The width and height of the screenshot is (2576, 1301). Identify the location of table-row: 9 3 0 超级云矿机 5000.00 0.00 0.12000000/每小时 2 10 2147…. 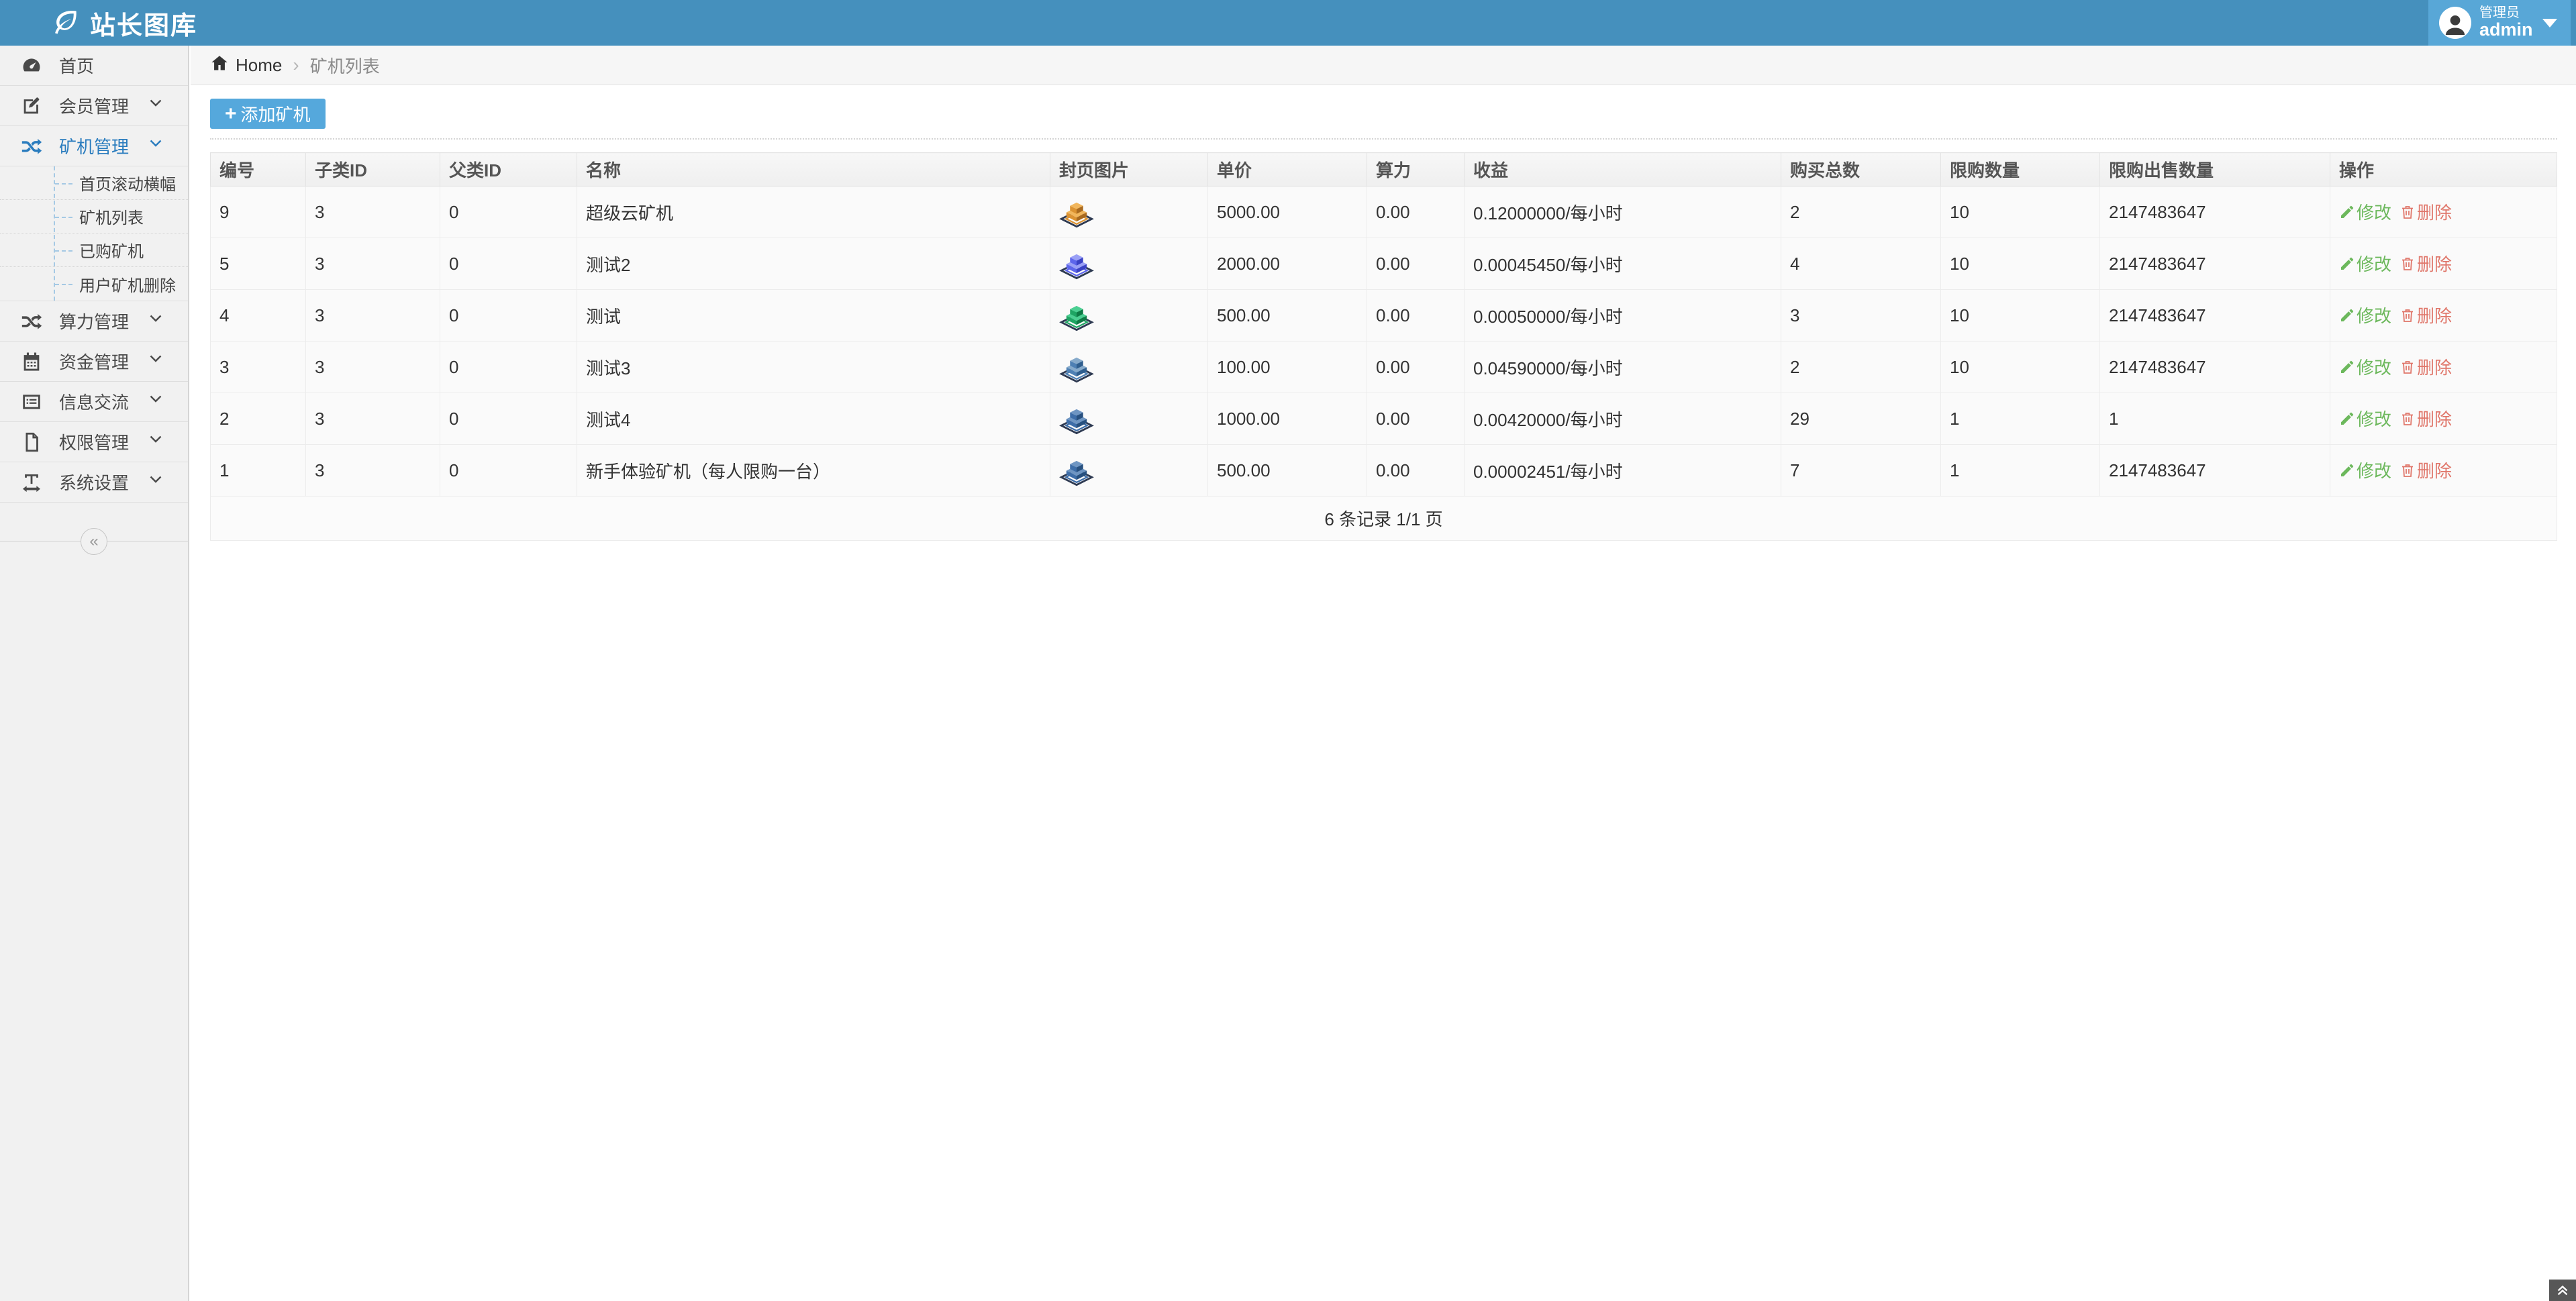
(1383, 212).